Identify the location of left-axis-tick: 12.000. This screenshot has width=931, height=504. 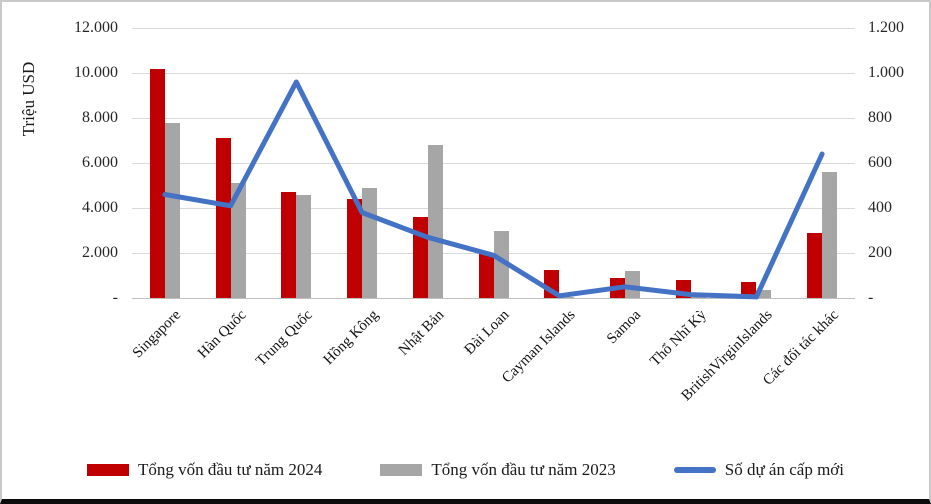
(96, 27).